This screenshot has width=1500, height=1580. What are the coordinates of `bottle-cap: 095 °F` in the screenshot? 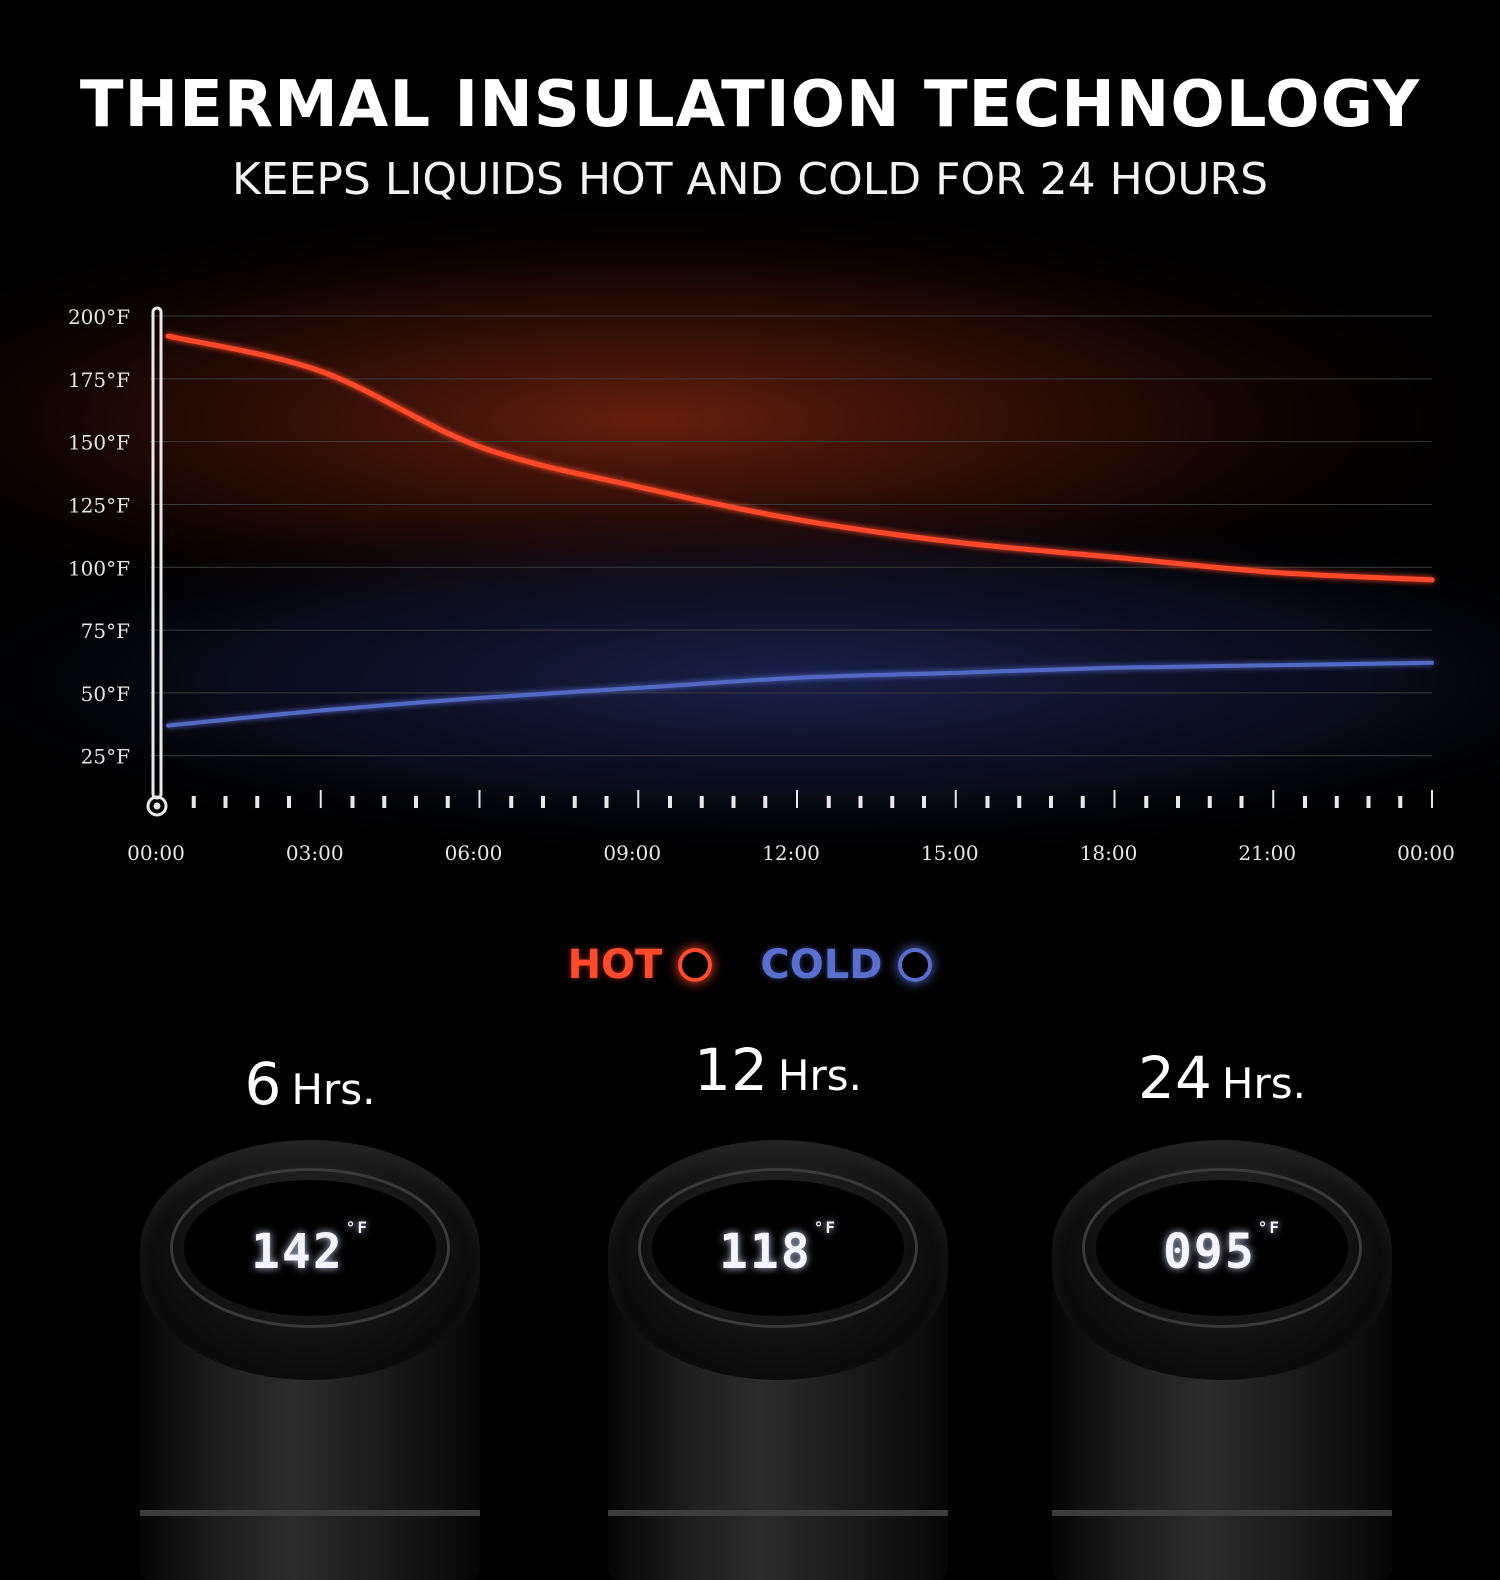 It's located at (1222, 1260).